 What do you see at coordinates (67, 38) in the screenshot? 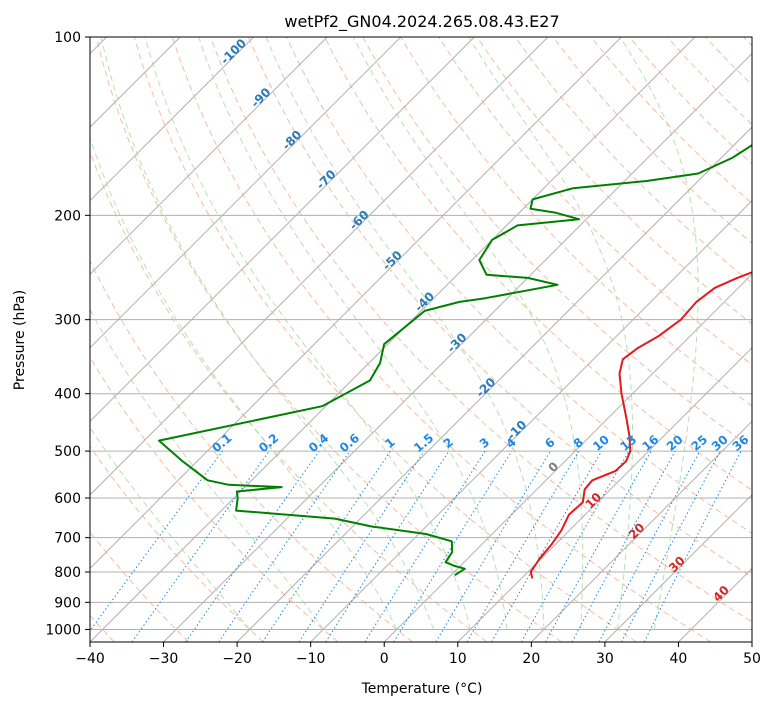
I see `y-tick-label: 100` at bounding box center [67, 38].